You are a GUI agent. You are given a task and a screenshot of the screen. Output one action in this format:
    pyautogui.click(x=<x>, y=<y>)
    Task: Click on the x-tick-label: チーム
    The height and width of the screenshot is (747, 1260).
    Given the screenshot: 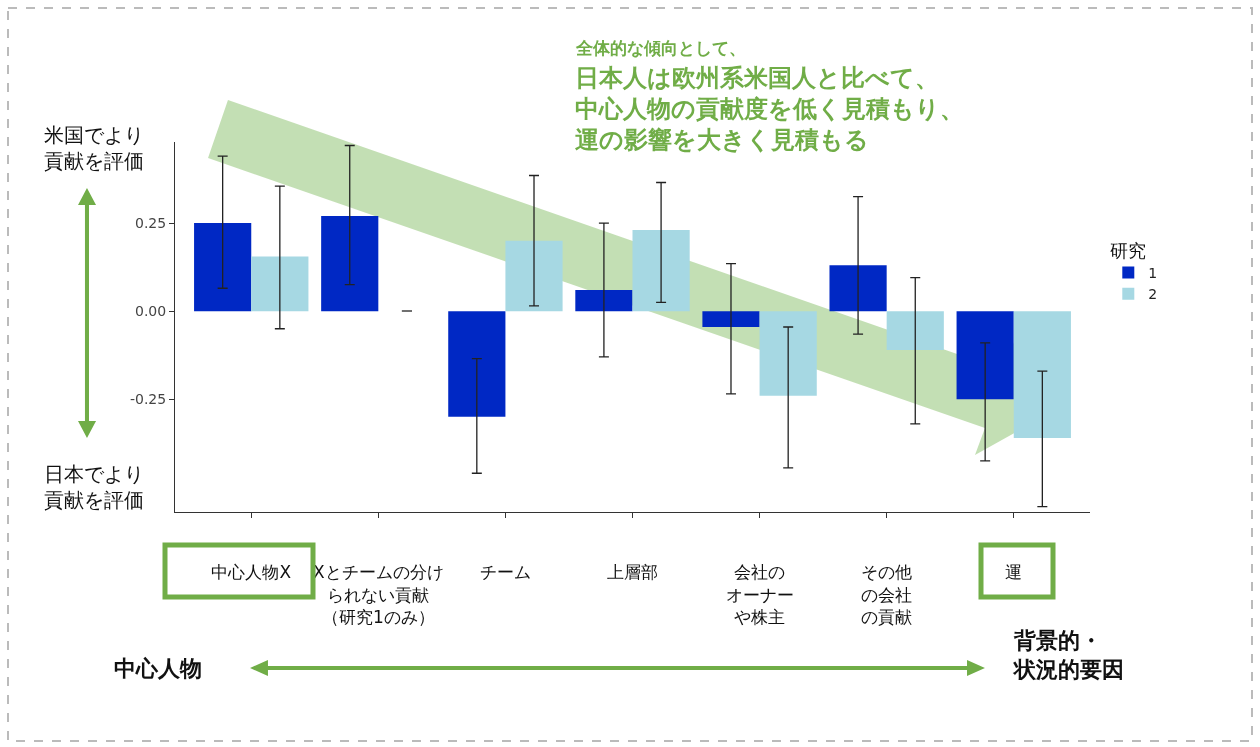 What is the action you would take?
    pyautogui.click(x=505, y=572)
    